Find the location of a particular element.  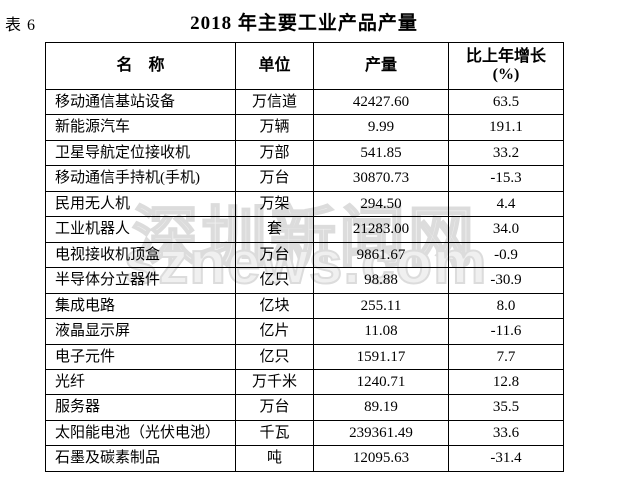

cell-product-name: 移动通信基站设备 is located at coordinates (140, 102).